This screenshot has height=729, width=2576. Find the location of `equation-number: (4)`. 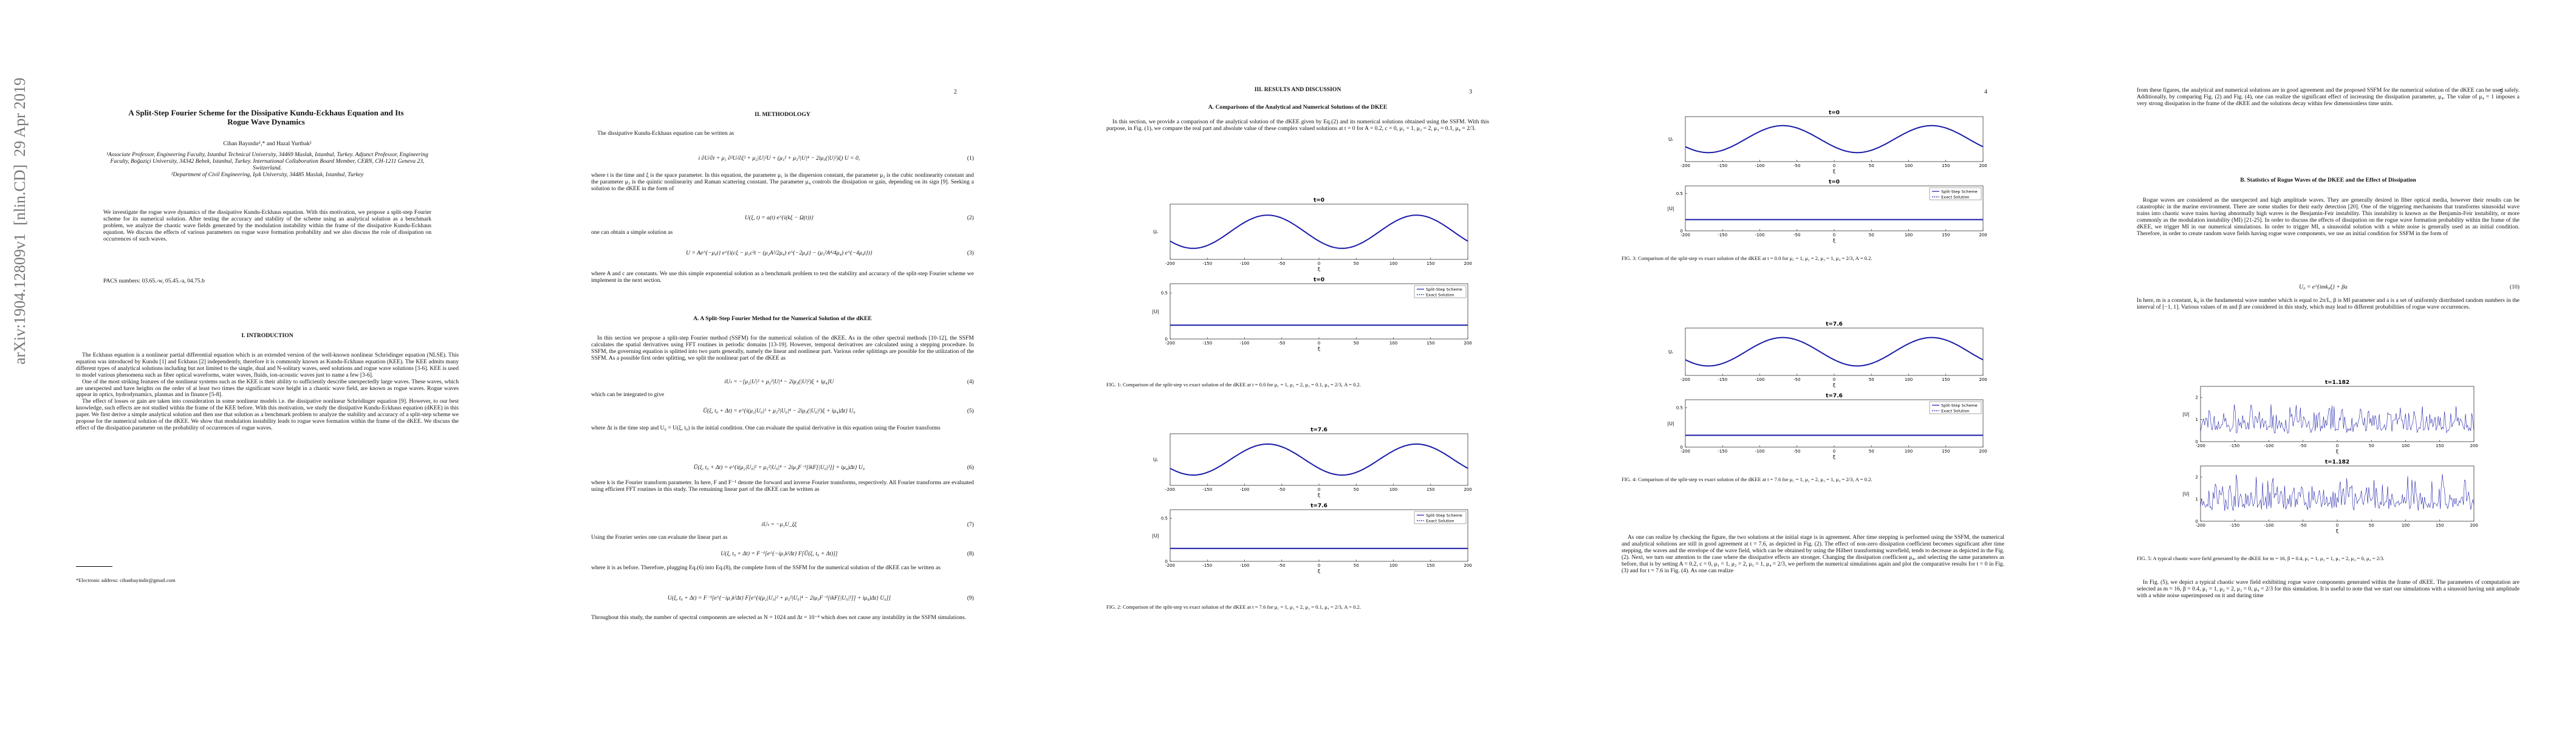

equation-number: (4) is located at coordinates (971, 382).